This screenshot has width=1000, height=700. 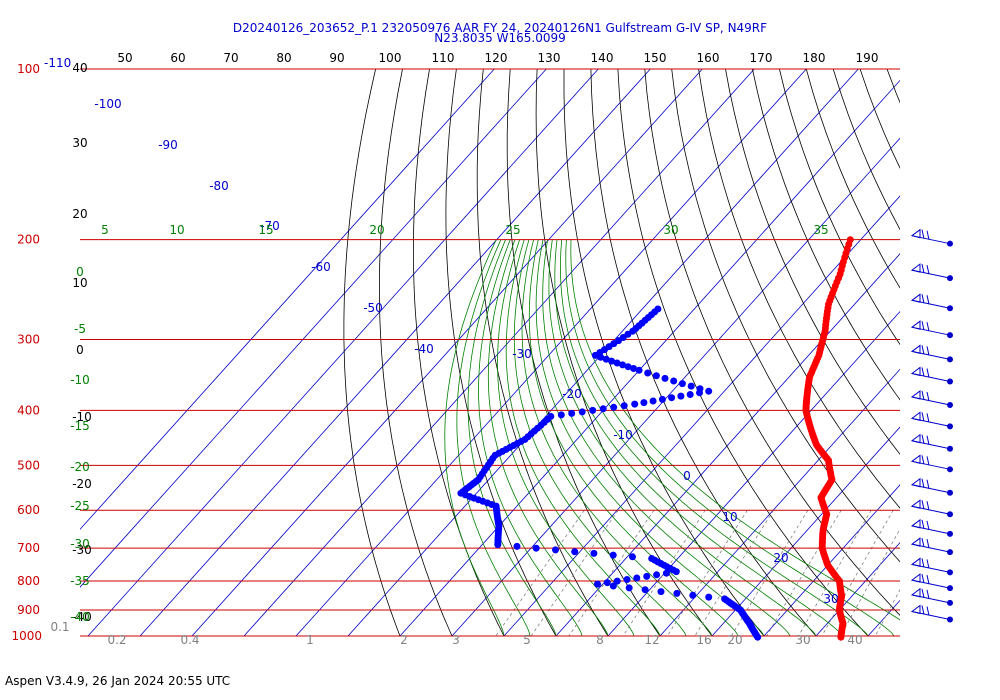 What do you see at coordinates (500, 38) in the screenshot?
I see `chart-title-line2: N23.8035 W165.0099` at bounding box center [500, 38].